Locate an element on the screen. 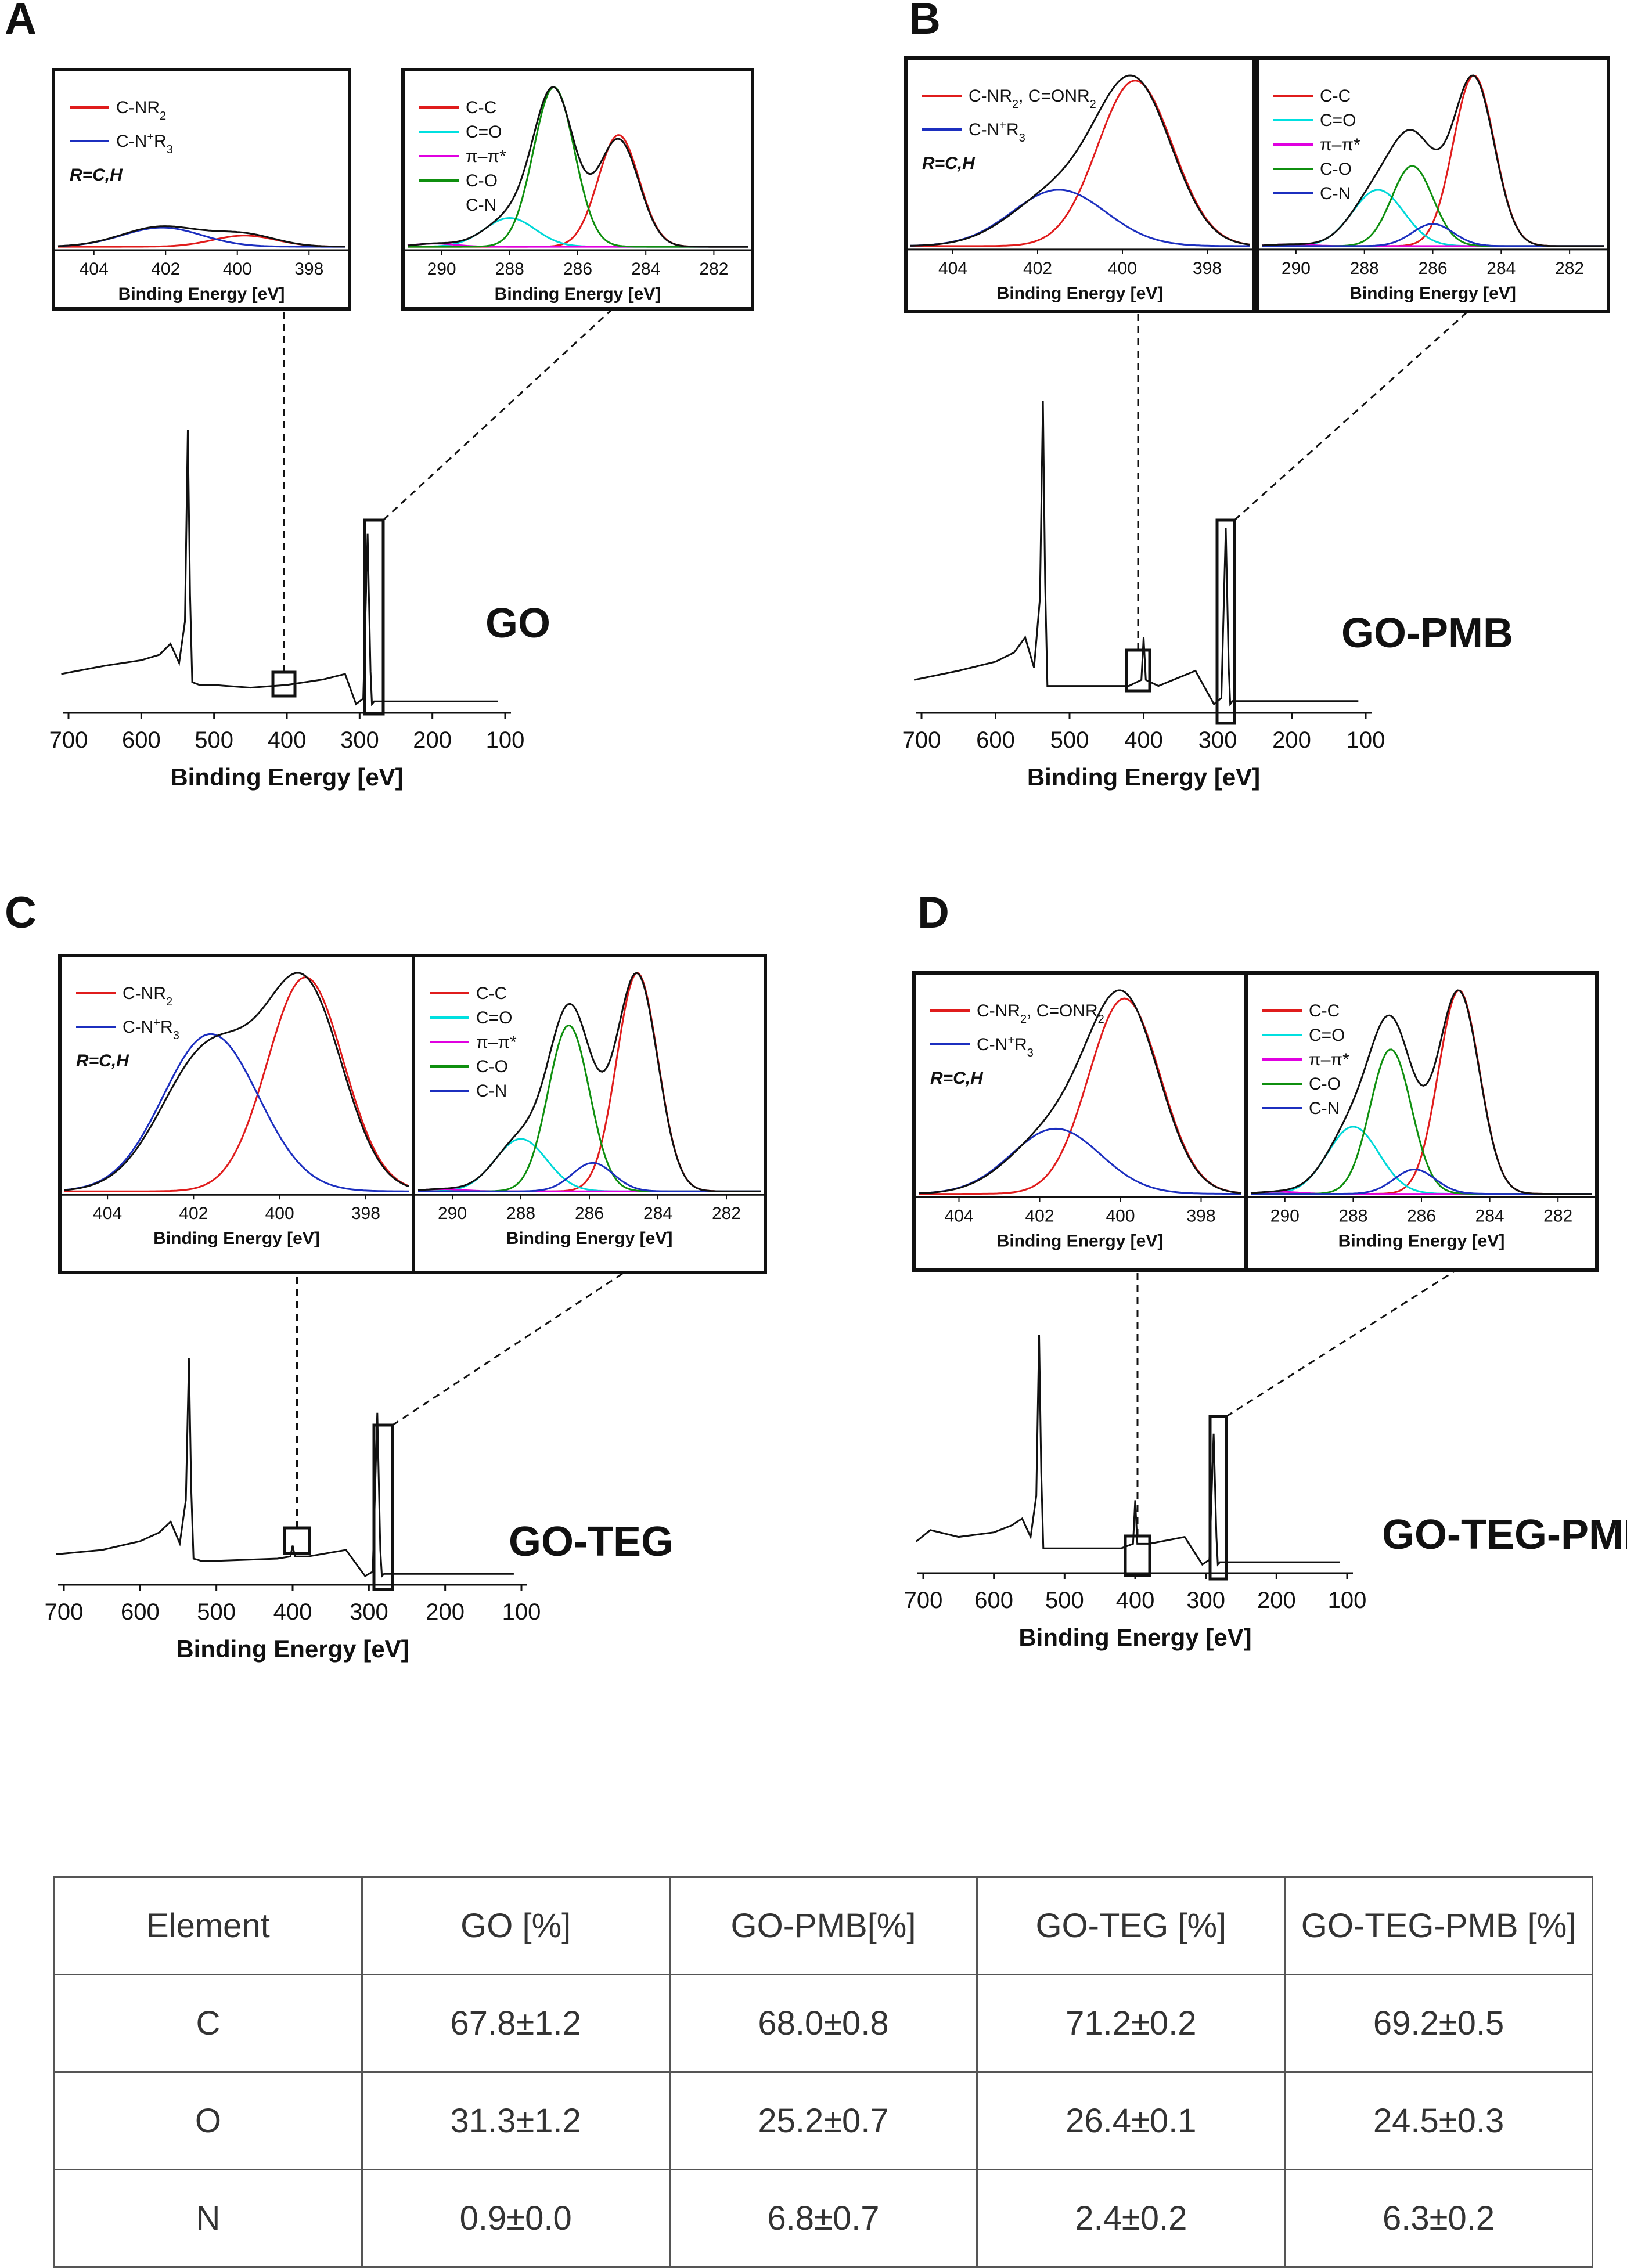 This screenshot has height=2268, width=1627. c1s-legend-label: C-N is located at coordinates (1325, 1108).